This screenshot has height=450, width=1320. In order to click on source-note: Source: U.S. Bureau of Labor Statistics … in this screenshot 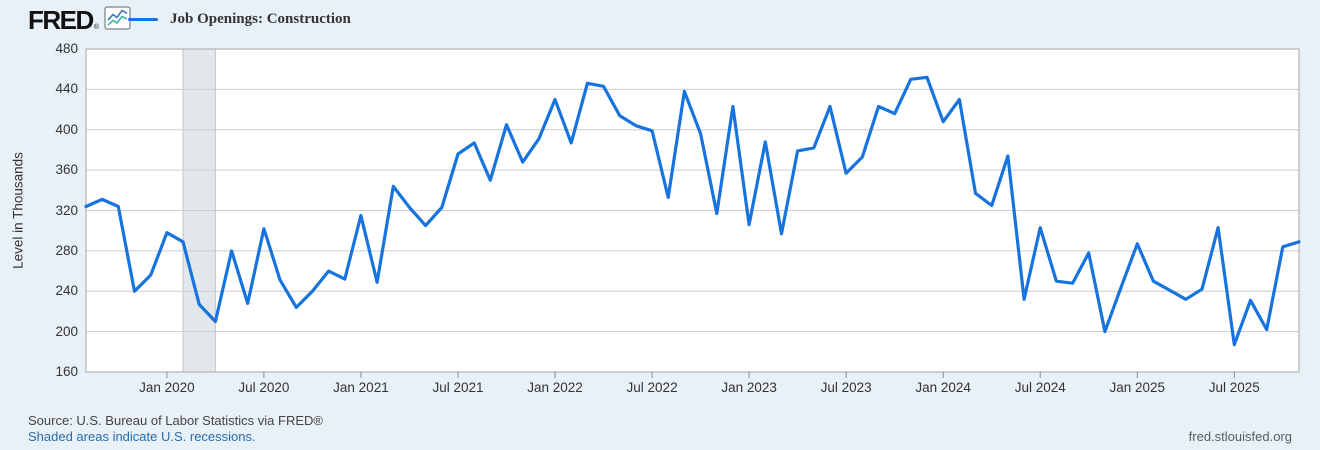, I will do `click(175, 420)`.